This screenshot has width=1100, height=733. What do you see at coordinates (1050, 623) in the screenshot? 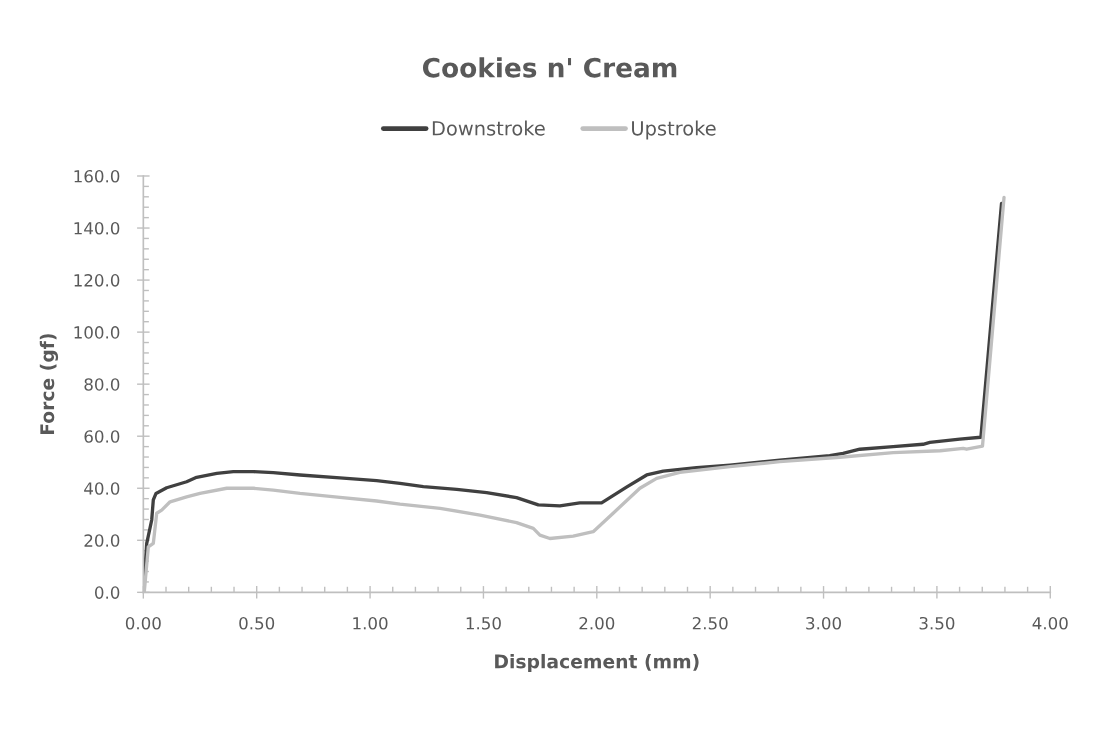
I see `x-tick-label: 4.00` at bounding box center [1050, 623].